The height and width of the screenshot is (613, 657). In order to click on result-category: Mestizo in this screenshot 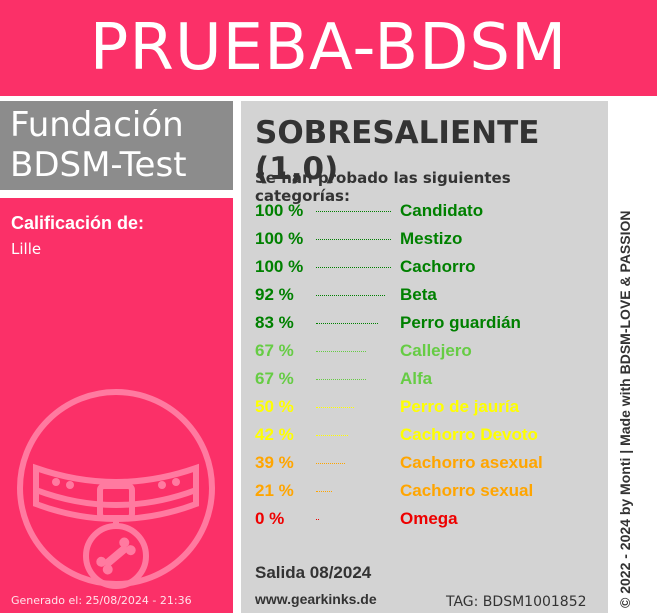, I will do `click(431, 238)`.